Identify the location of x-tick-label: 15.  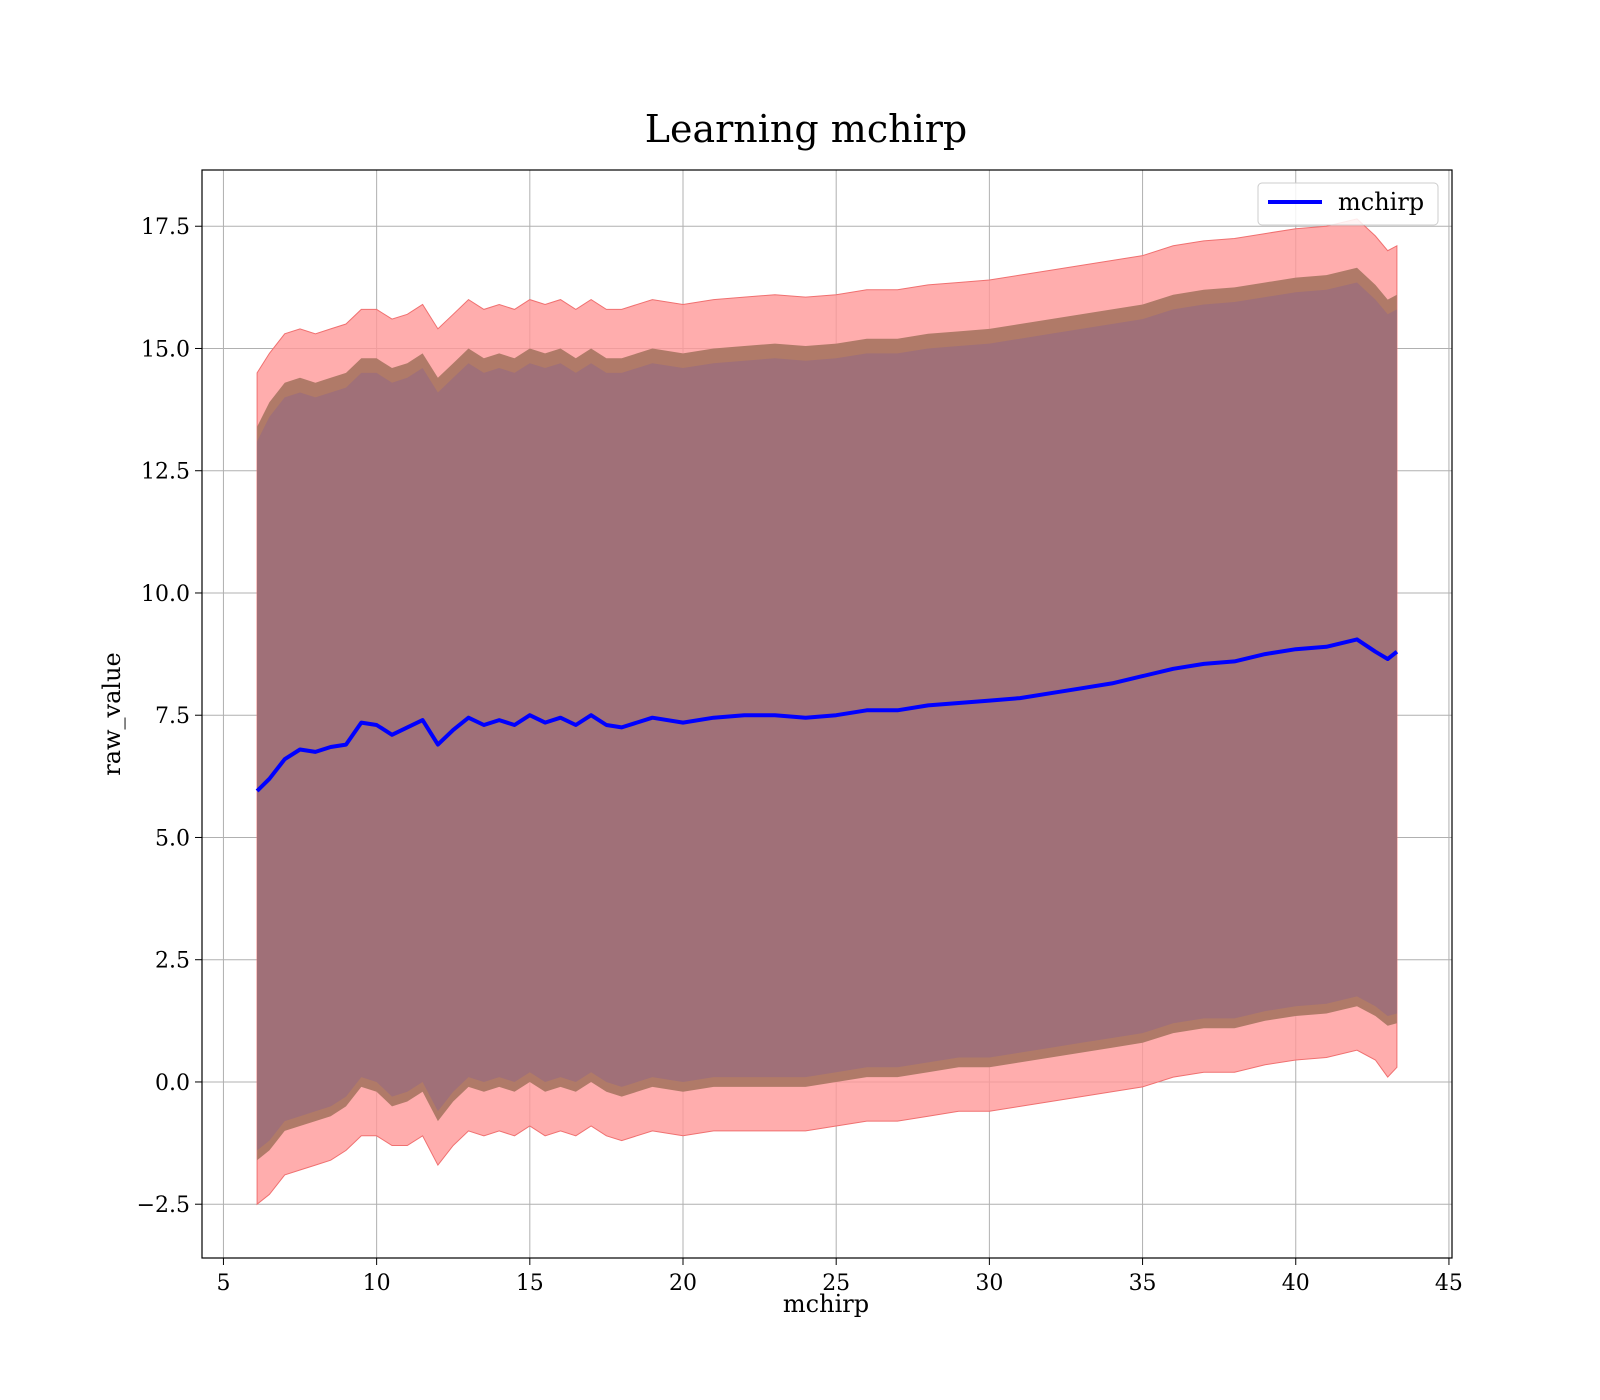
(530, 1283).